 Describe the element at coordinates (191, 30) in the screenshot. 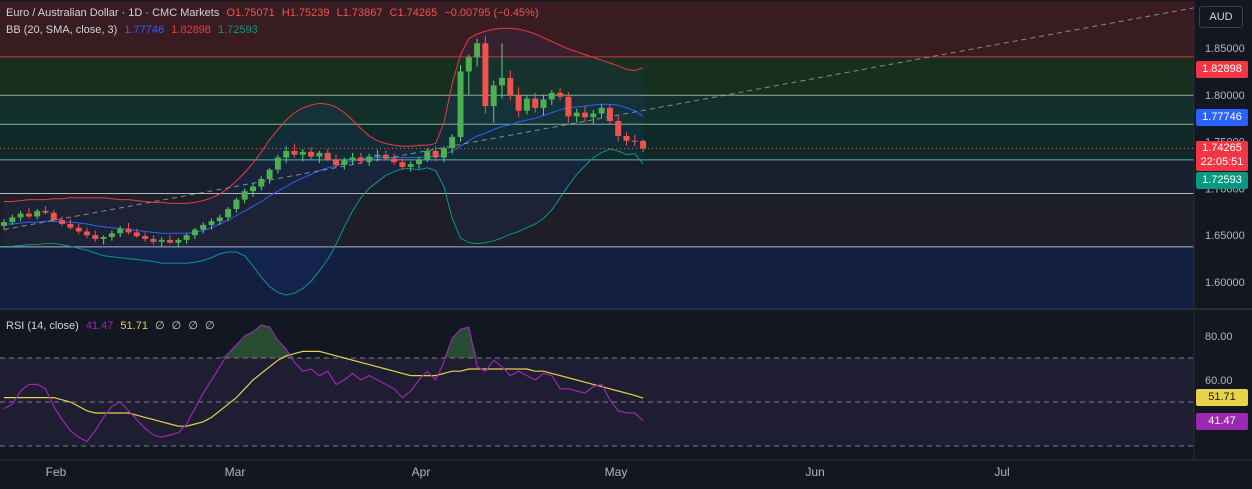

I see `bb-upper-value: 1.82898` at that location.